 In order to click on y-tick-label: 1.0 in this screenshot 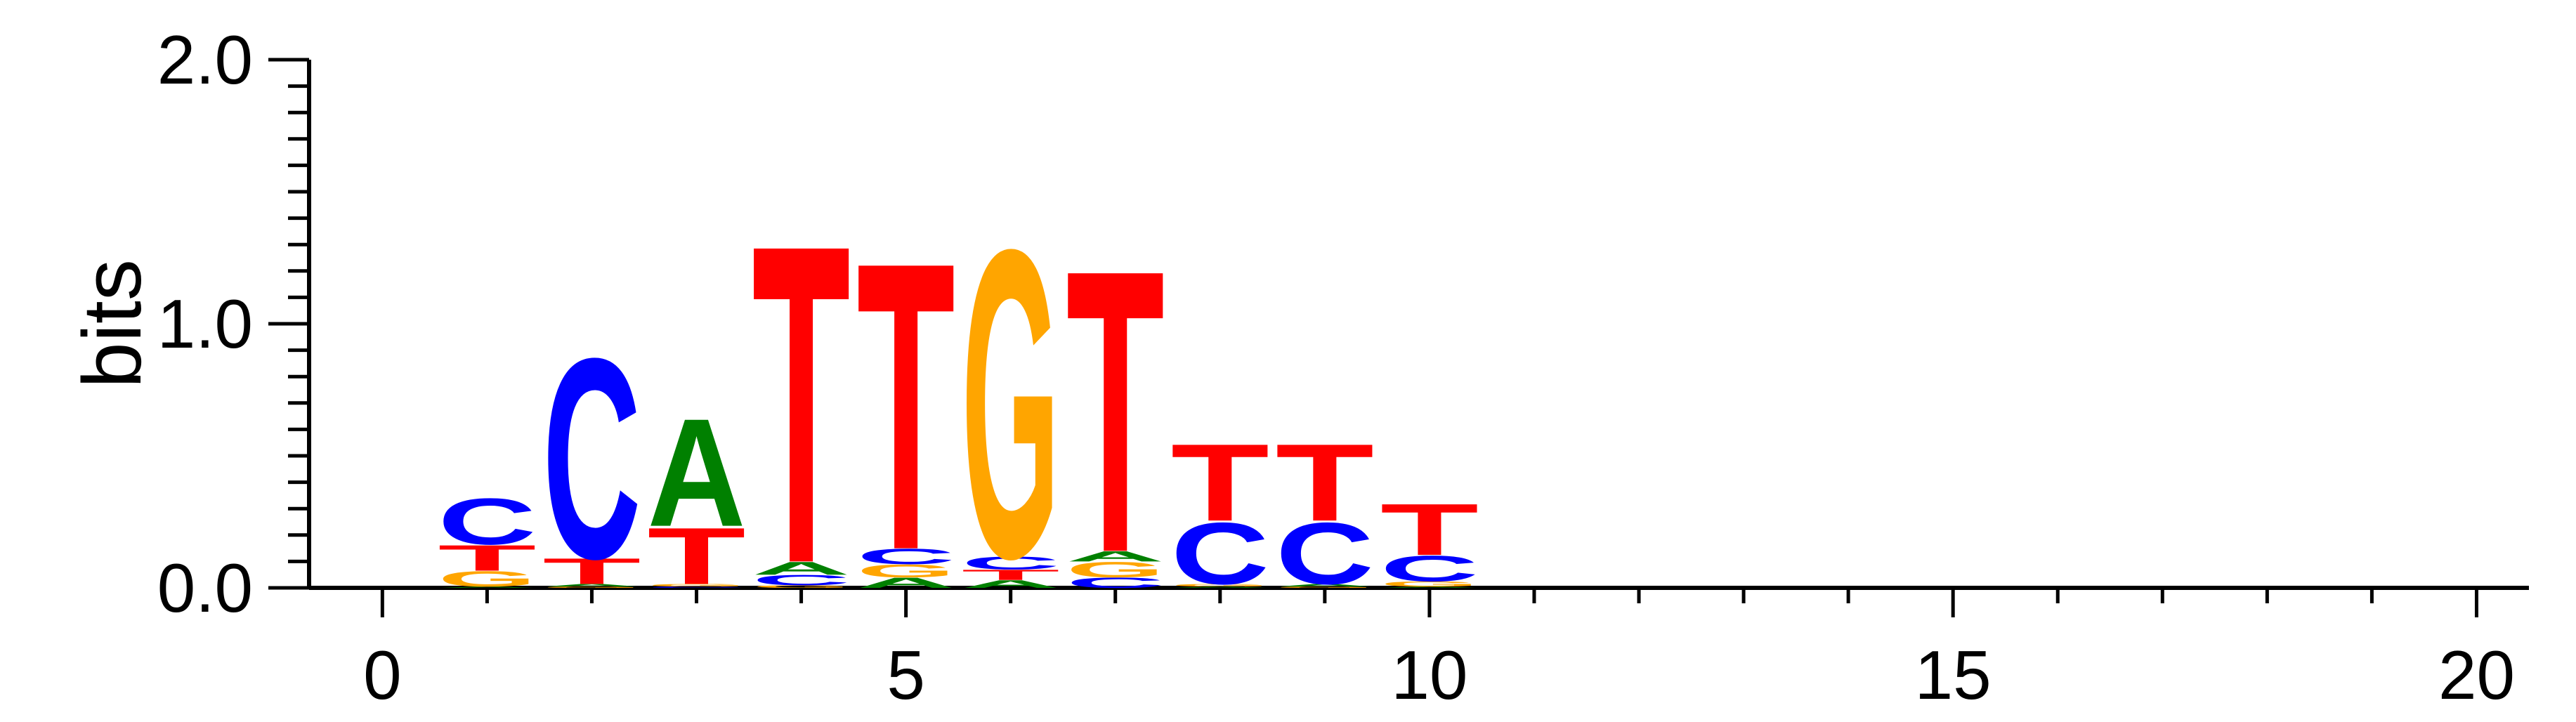, I will do `click(205, 323)`.